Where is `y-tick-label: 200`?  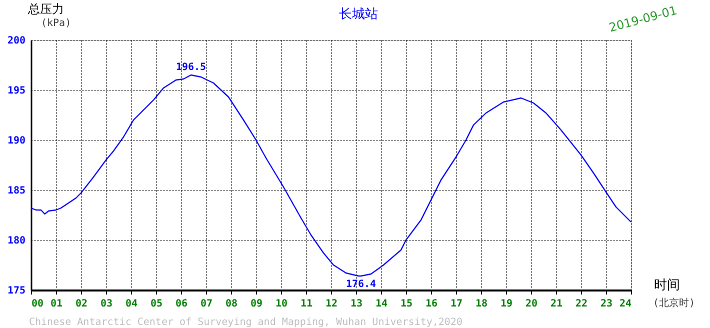 y-tick-label: 200 is located at coordinates (16, 41).